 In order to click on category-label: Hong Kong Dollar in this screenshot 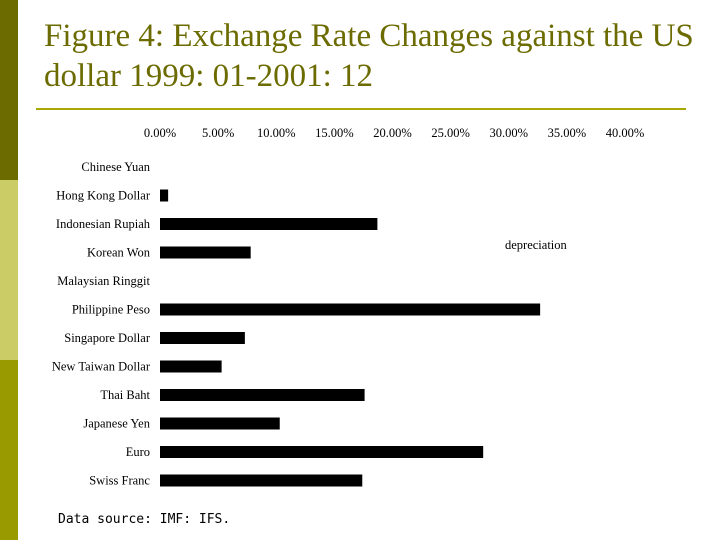, I will do `click(103, 196)`.